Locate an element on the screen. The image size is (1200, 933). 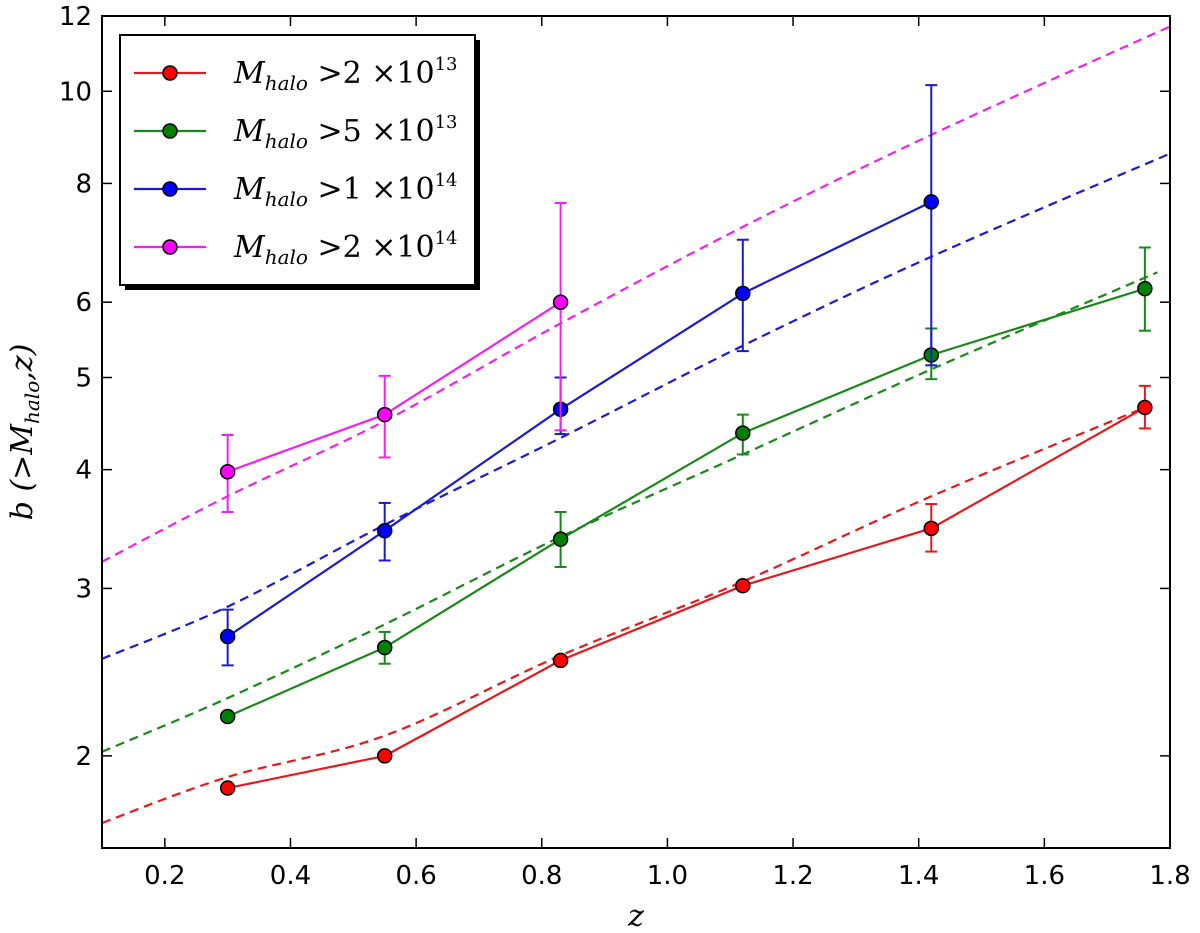
x-tick-label: 0.2 is located at coordinates (164, 876).